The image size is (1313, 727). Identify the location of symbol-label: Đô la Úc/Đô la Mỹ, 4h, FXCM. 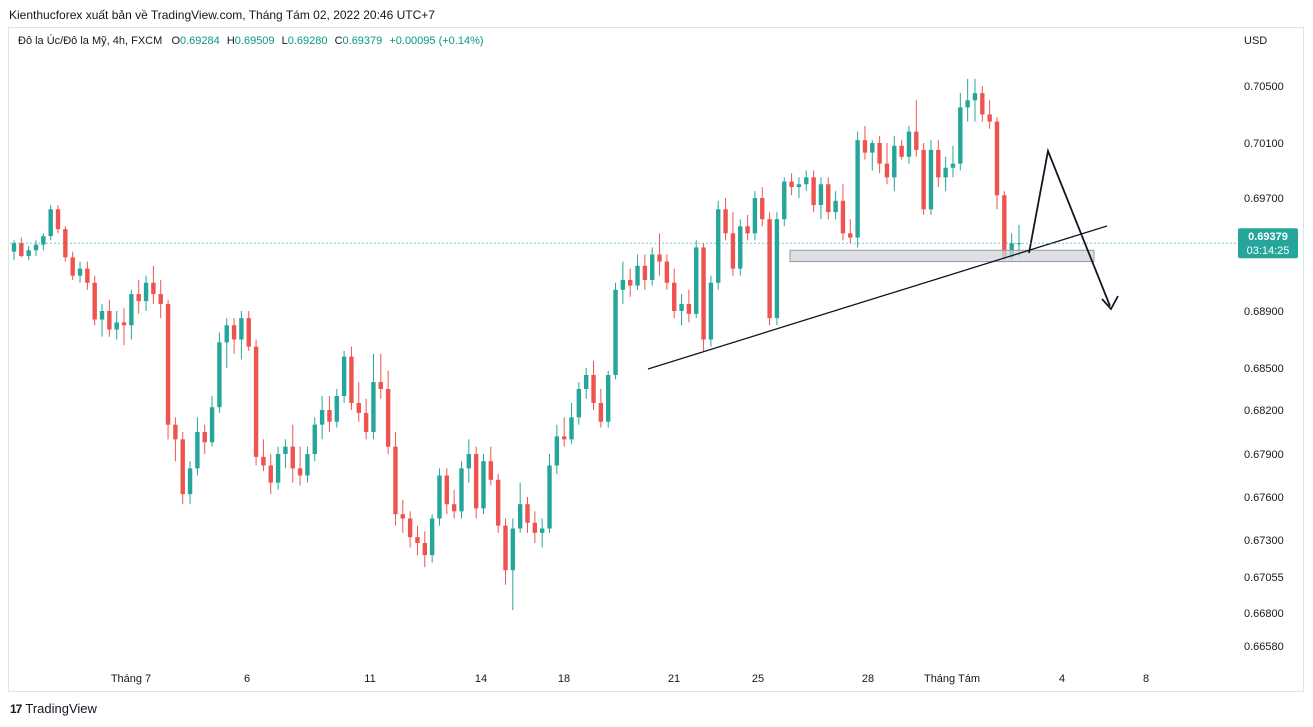
(90, 41).